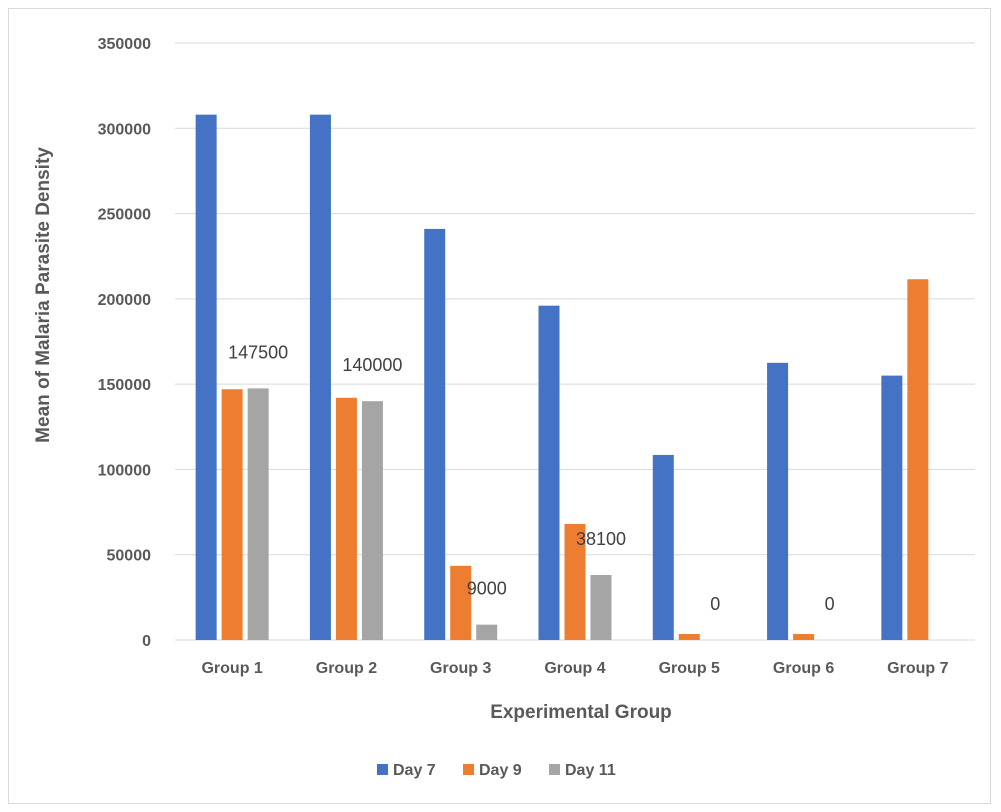  I want to click on x-tick-label: Group 5, so click(689, 668).